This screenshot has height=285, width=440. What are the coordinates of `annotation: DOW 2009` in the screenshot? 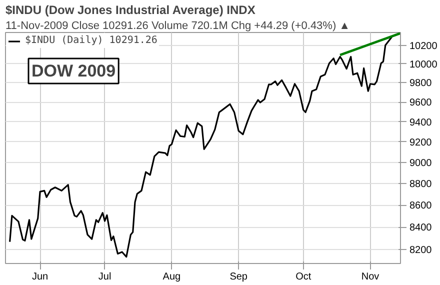 It's located at (74, 71).